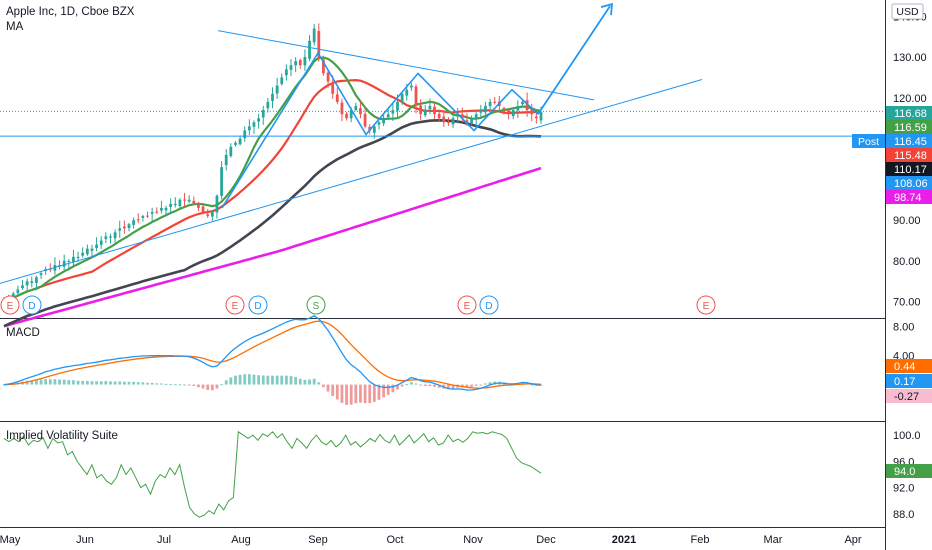  What do you see at coordinates (380, 130) in the screenshot?
I see `zigzag-drawing` at bounding box center [380, 130].